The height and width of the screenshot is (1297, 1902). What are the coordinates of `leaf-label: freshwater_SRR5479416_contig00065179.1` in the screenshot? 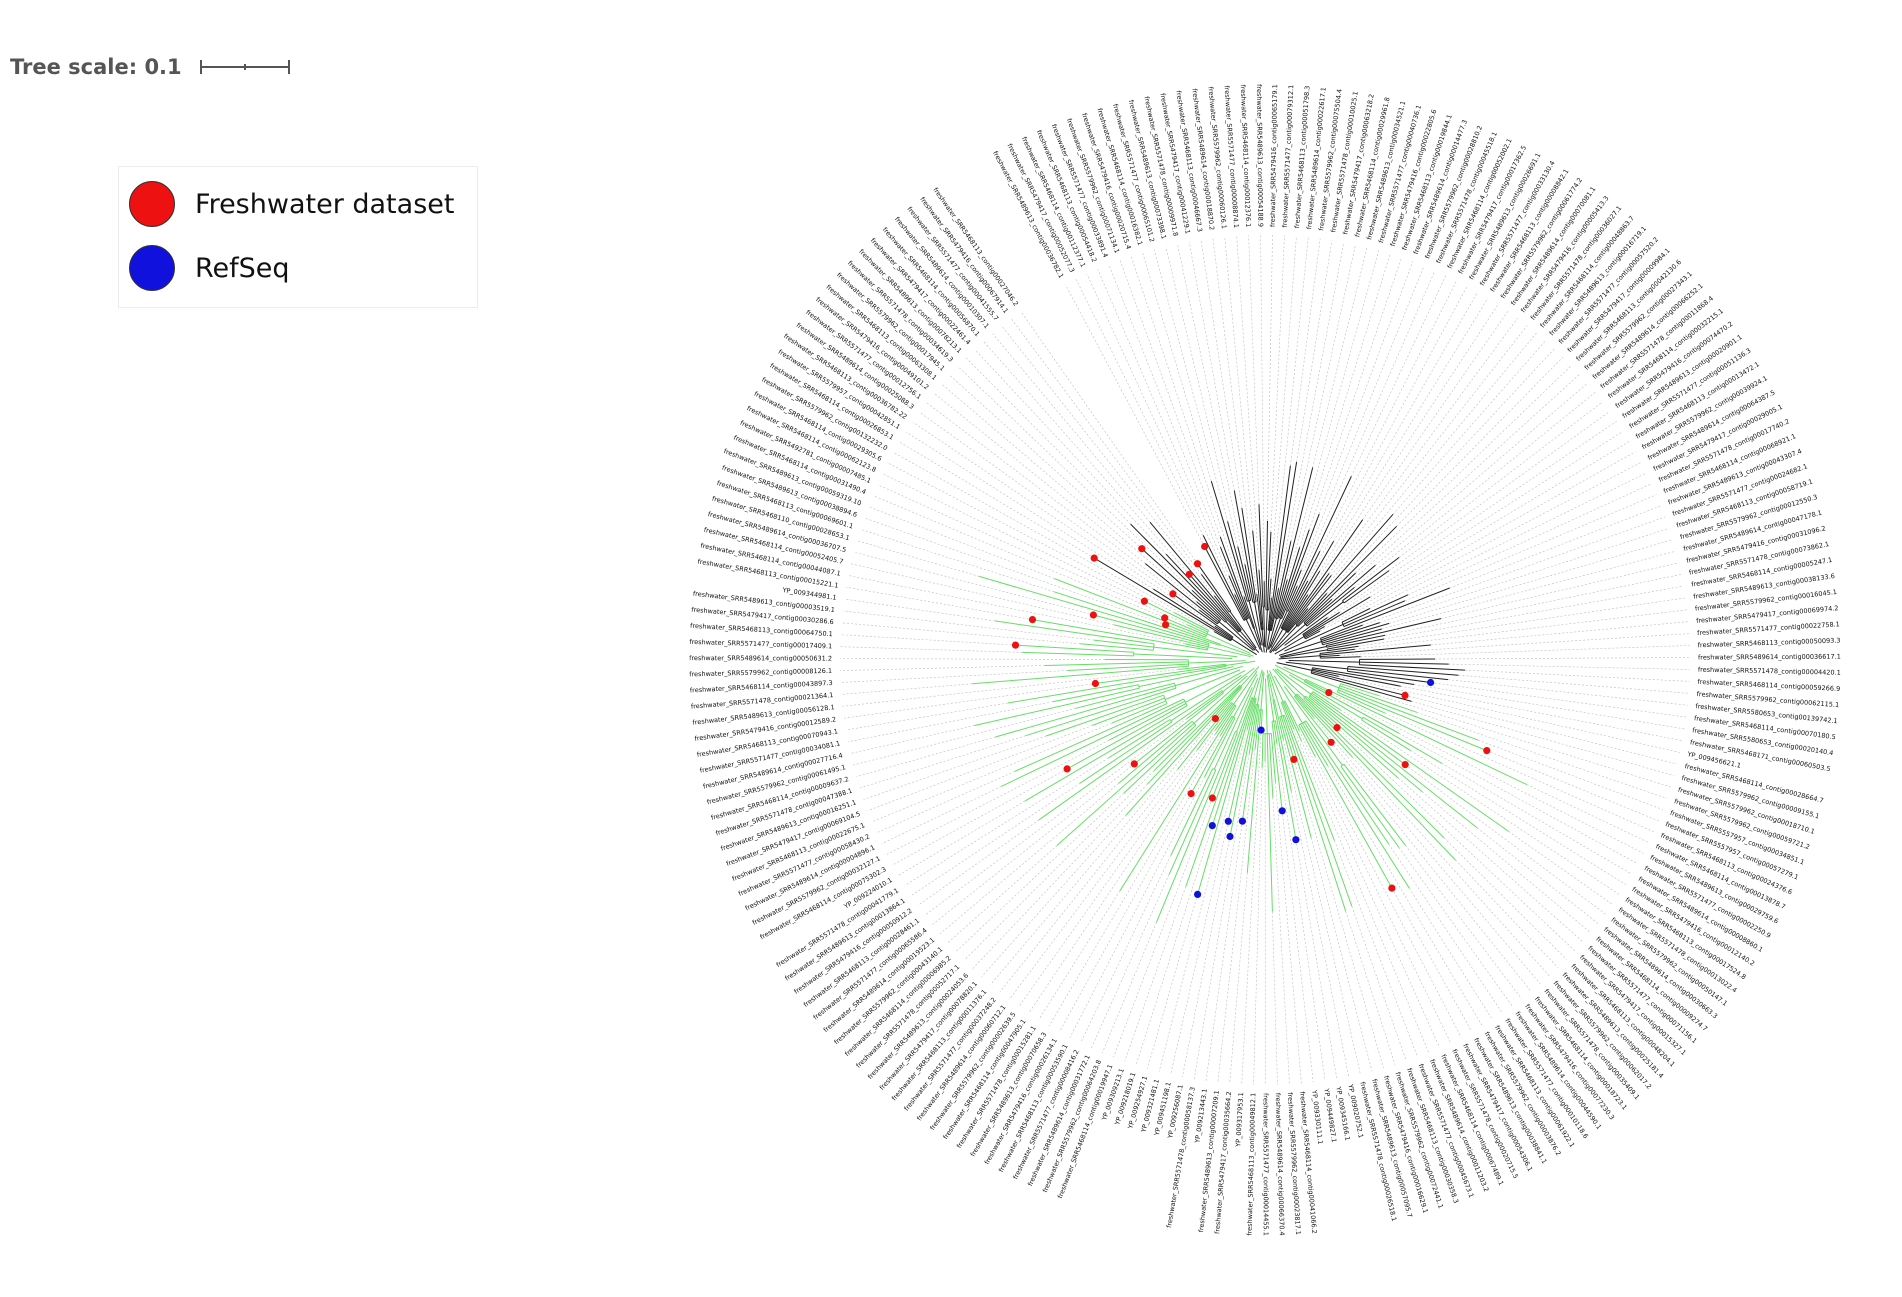 It's located at (1274, 155).